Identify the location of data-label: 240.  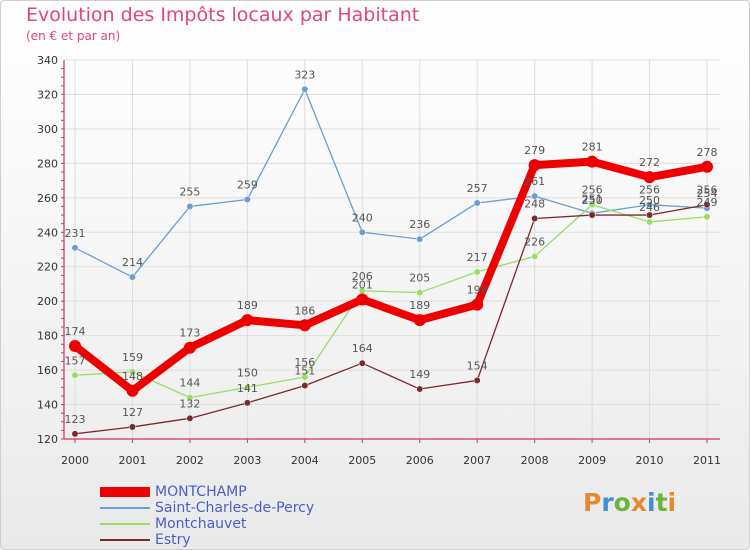
(362, 217).